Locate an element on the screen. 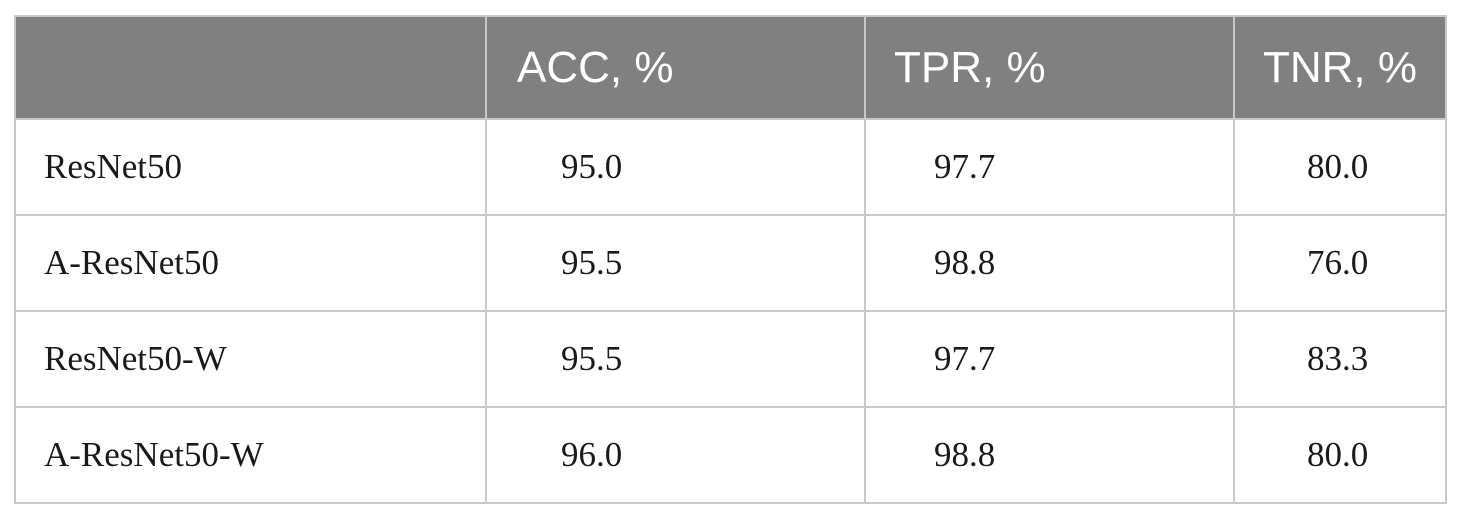  header-cell-empty is located at coordinates (250, 67).